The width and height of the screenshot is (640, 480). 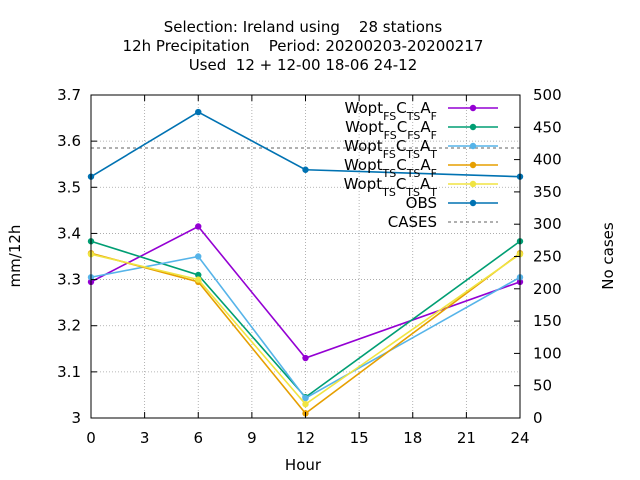 I want to click on y2-tick-label: 50, so click(x=542, y=386).